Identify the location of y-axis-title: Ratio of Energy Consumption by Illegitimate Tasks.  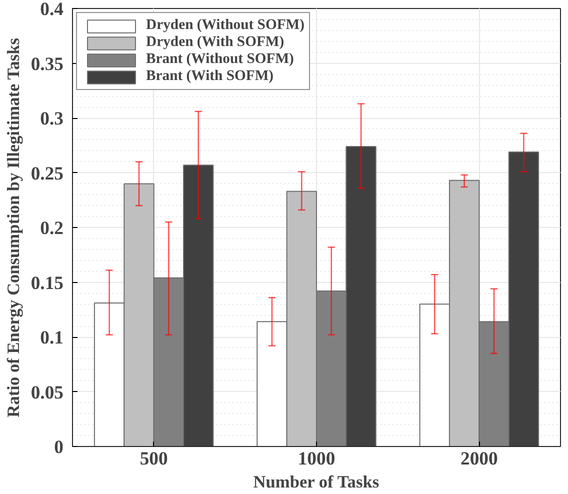
(13, 228).